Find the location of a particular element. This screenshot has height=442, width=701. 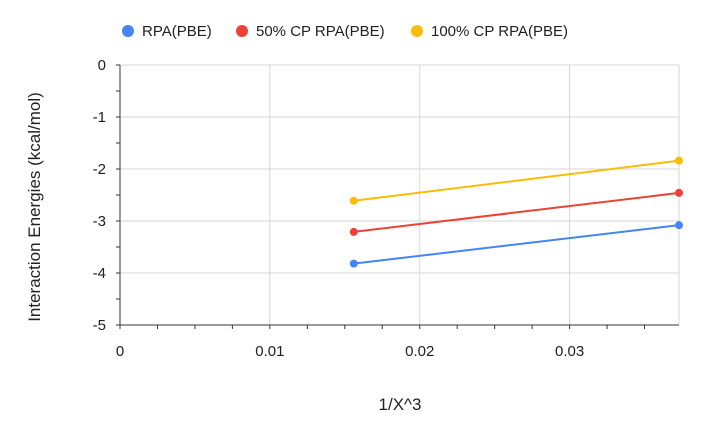

x-tick-label: 0 is located at coordinates (120, 351).